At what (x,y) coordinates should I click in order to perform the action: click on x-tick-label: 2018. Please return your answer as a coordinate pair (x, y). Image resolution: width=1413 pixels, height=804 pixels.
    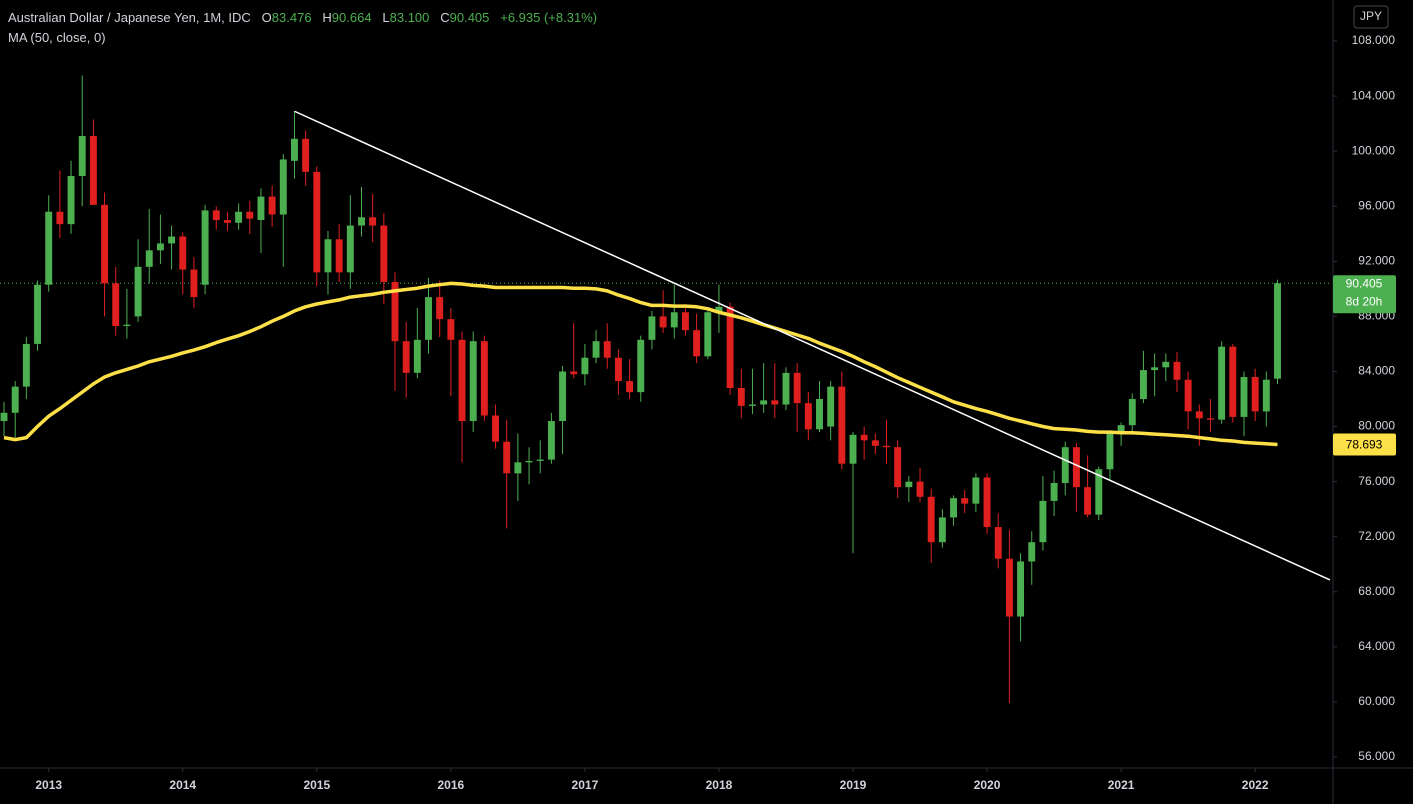
    Looking at the image, I should click on (719, 785).